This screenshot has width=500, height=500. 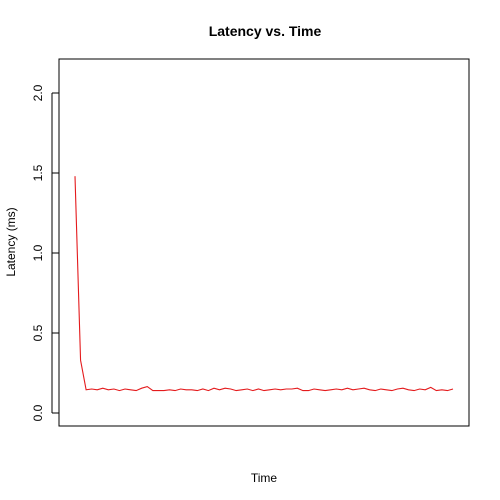 I want to click on y-tick-label: 1.0, so click(x=38, y=252).